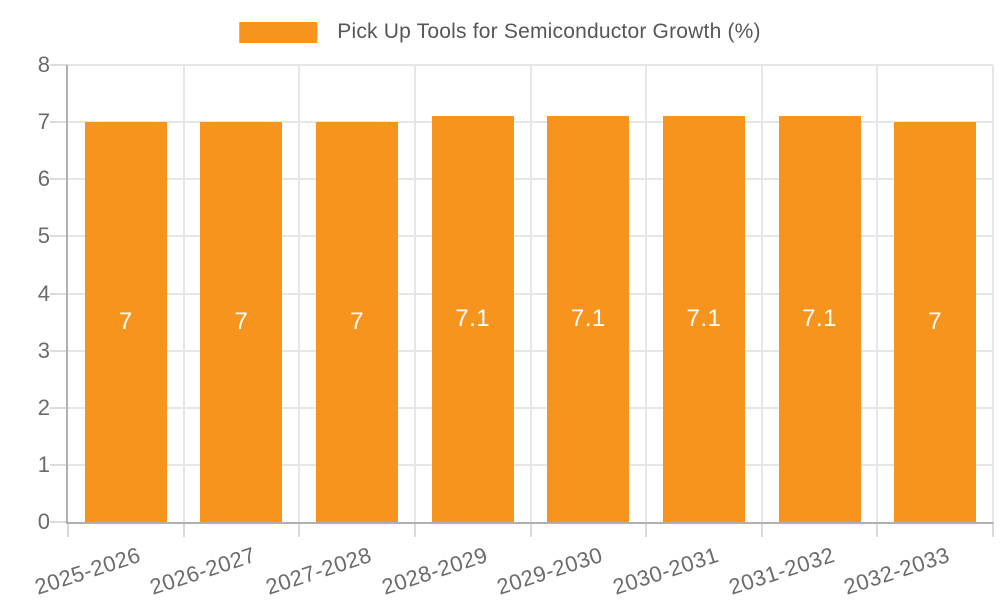 This screenshot has height=601, width=1000. What do you see at coordinates (43, 407) in the screenshot?
I see `y-tick-label: 2` at bounding box center [43, 407].